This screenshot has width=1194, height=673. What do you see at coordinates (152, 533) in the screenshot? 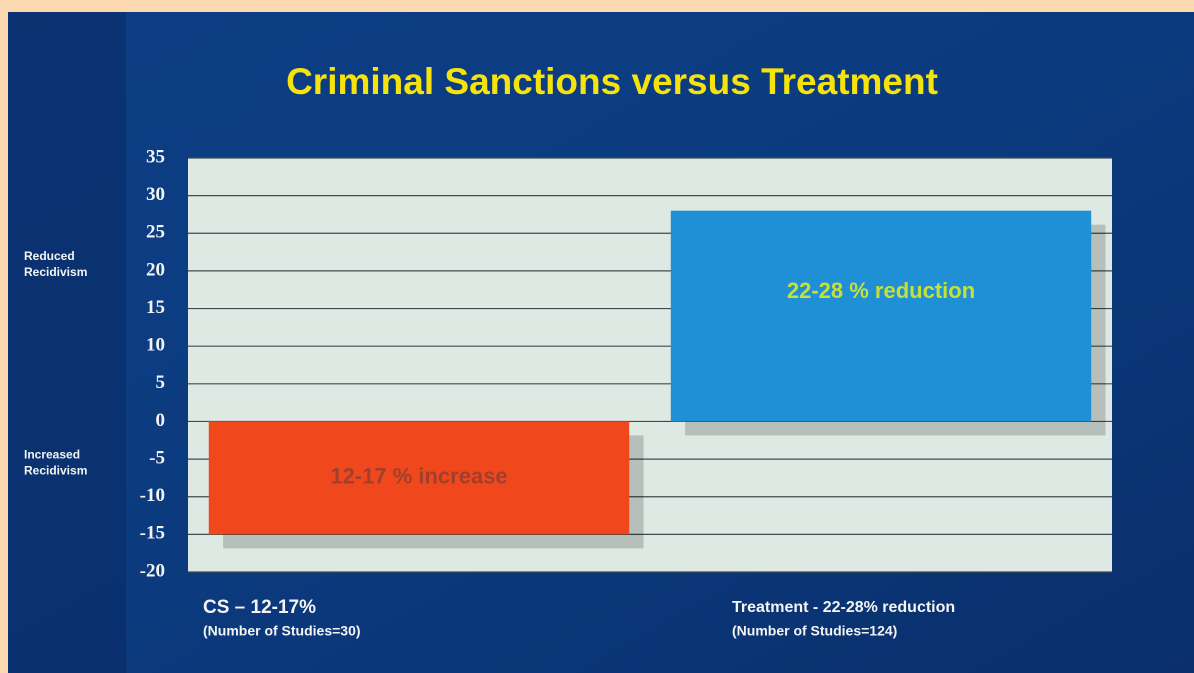
I see `y-tick-label: -15` at bounding box center [152, 533].